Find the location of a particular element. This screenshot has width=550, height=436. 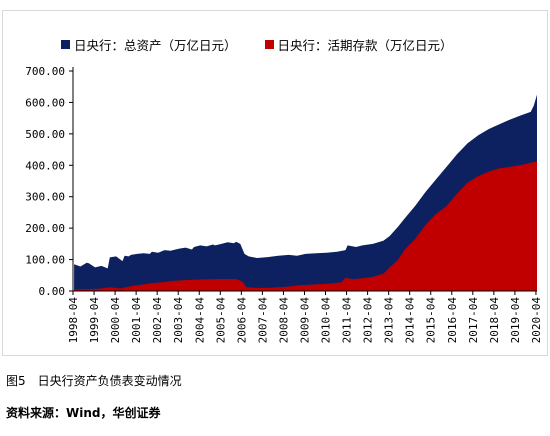

legend-swatch-total-assets is located at coordinates (65, 44).